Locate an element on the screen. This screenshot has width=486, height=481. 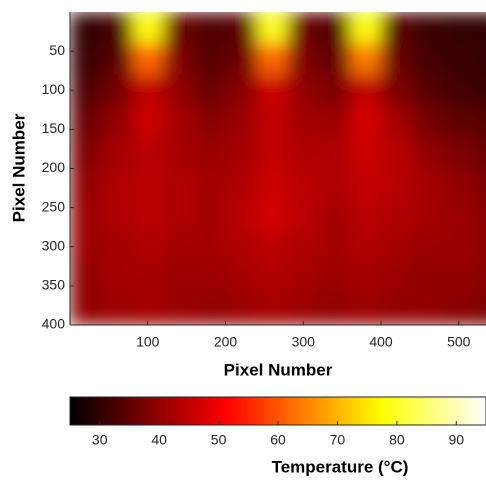
colorbar: 30 40 50 60 70 80 90 is located at coordinates (277, 422).